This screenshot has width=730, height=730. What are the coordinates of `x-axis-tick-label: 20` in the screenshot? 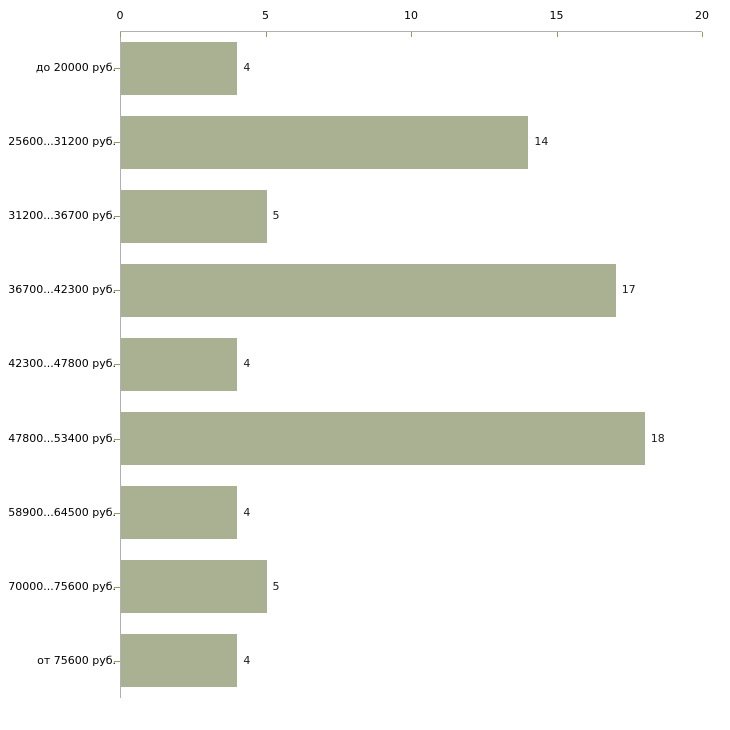 It's located at (702, 15).